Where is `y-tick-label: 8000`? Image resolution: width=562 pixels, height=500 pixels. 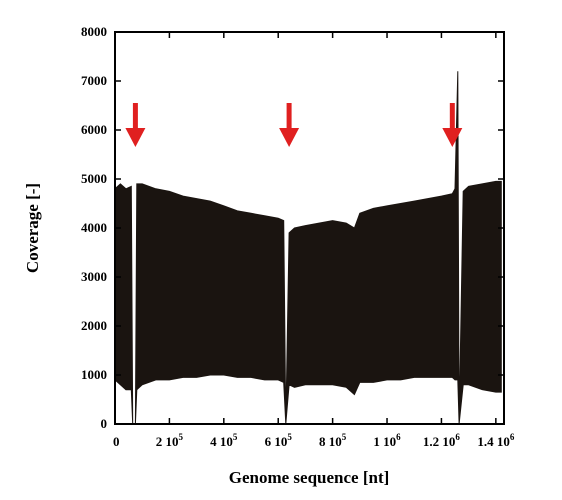 y-tick-label: 8000 is located at coordinates (94, 31).